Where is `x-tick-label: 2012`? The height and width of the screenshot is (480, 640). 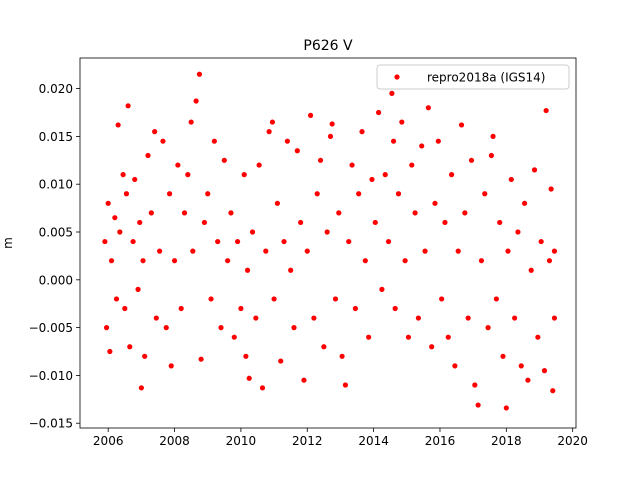
x-tick-label: 2012 is located at coordinates (307, 441).